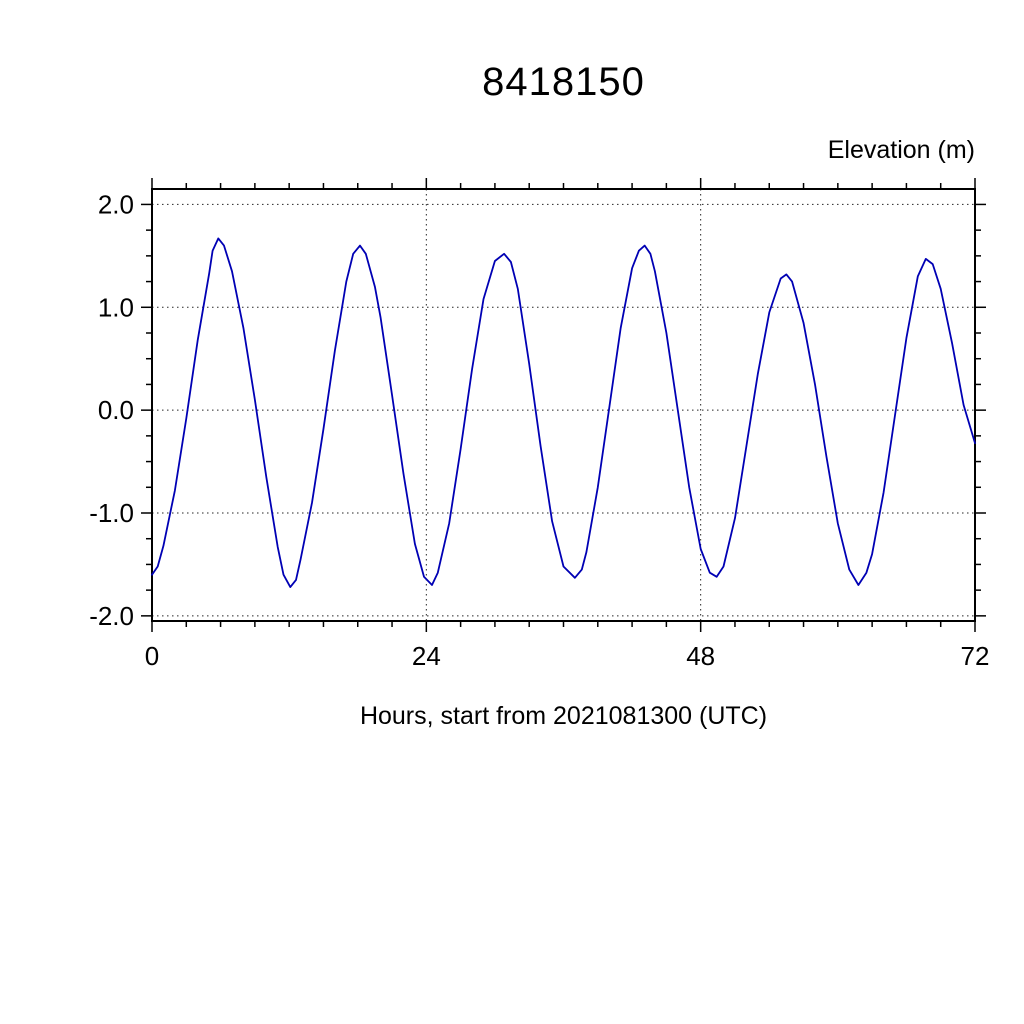  I want to click on chart-title: 8418150, so click(563, 82).